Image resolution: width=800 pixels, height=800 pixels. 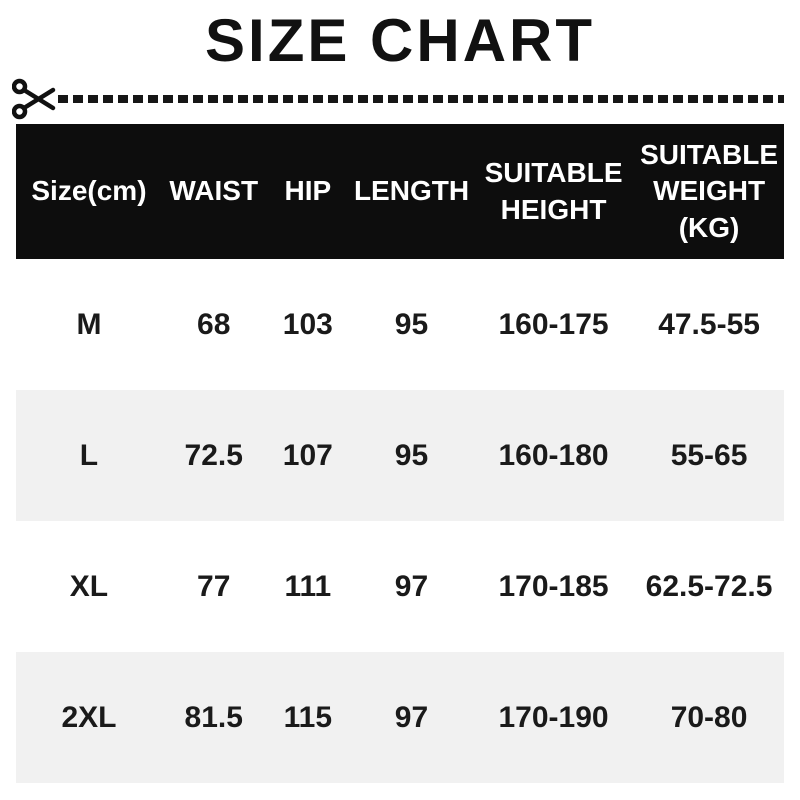 I want to click on cell-hip: 115, so click(x=308, y=717).